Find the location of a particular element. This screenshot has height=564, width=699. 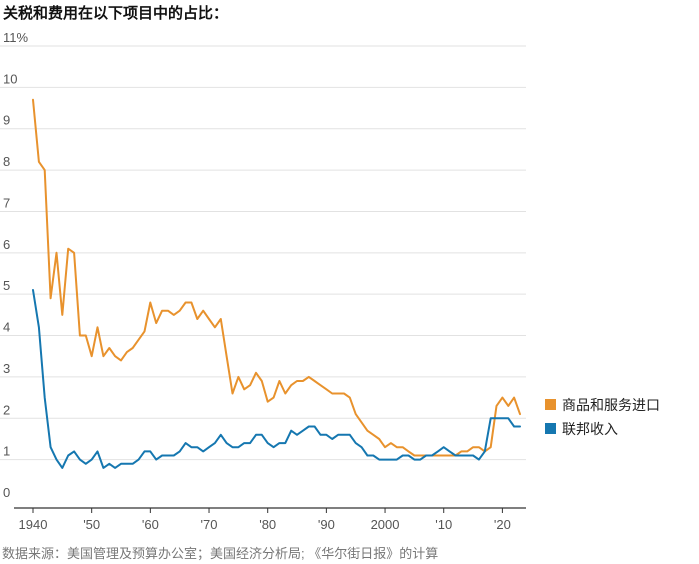

y-tick-label: 10 is located at coordinates (10, 78).